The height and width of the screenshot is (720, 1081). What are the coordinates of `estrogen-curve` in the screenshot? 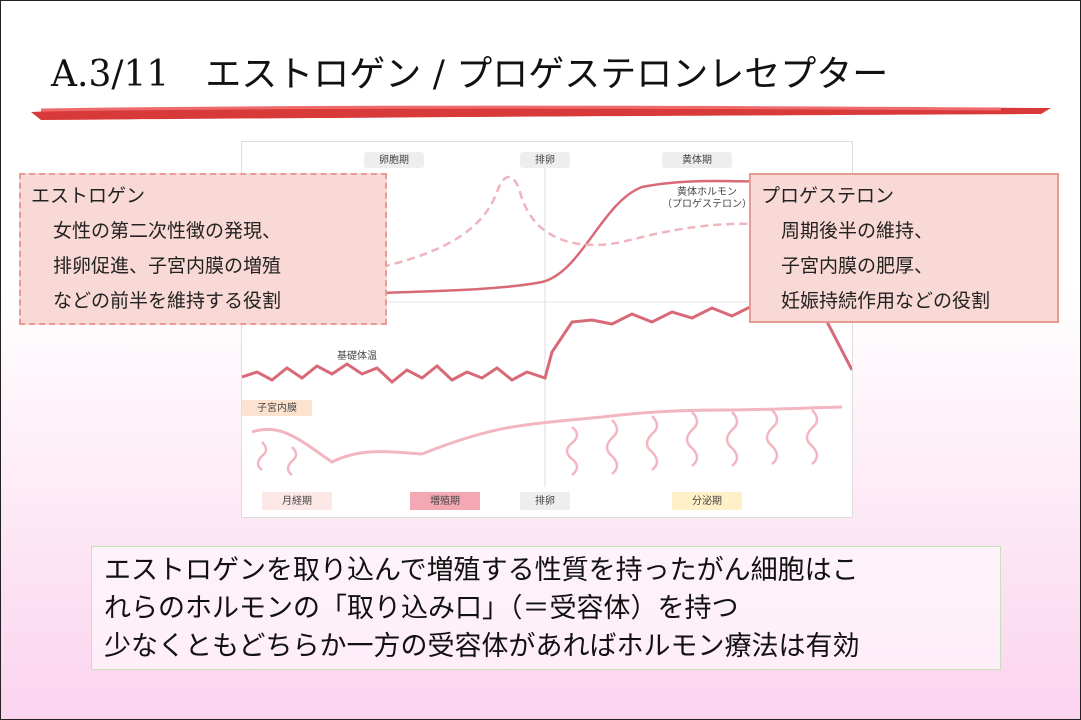 It's located at (572, 222).